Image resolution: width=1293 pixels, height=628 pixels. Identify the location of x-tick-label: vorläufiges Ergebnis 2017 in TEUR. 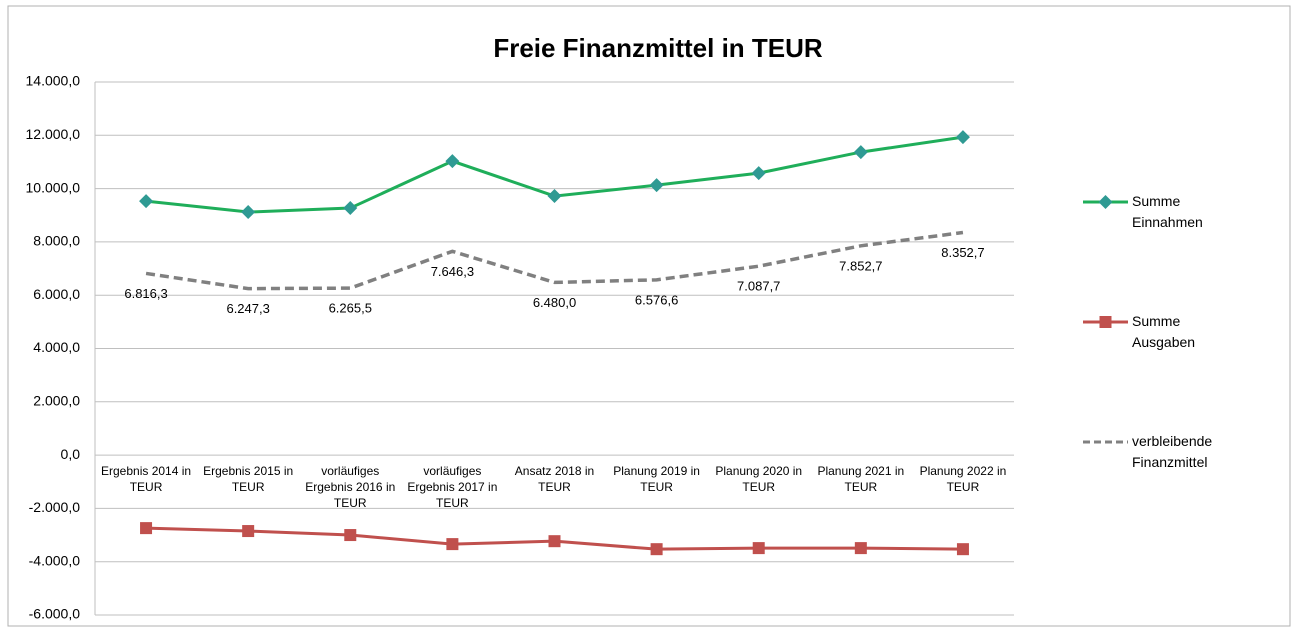
(452, 487).